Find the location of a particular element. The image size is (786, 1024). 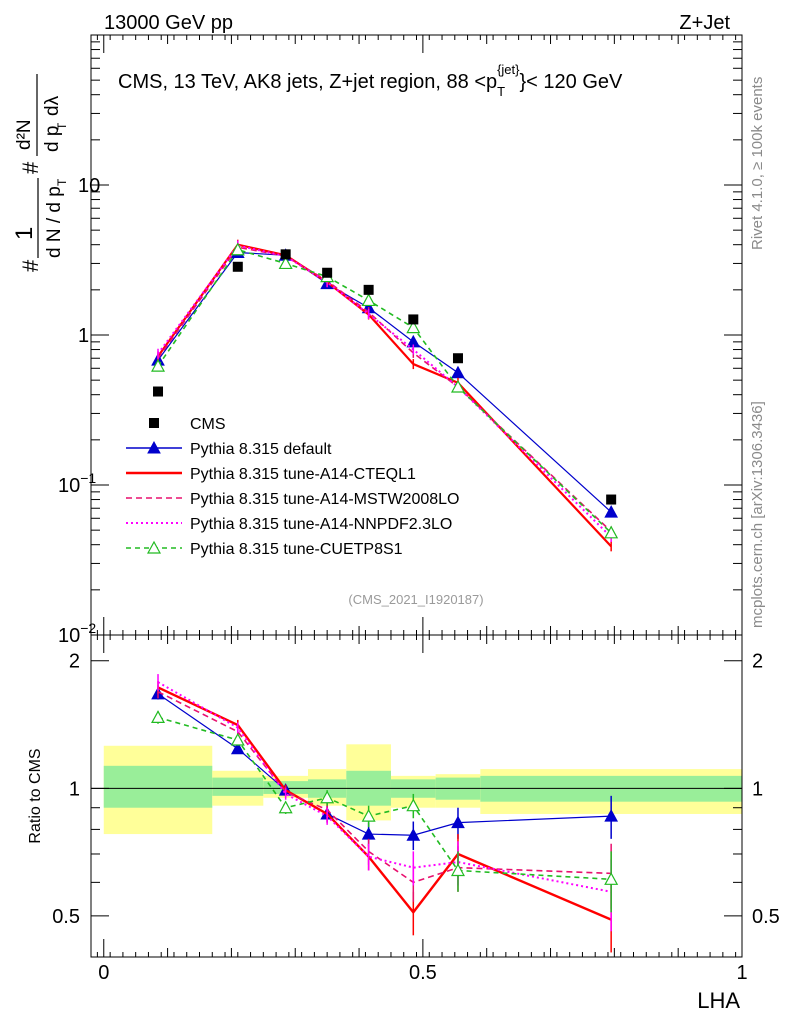

x-tick-label: 1 is located at coordinates (741, 973).